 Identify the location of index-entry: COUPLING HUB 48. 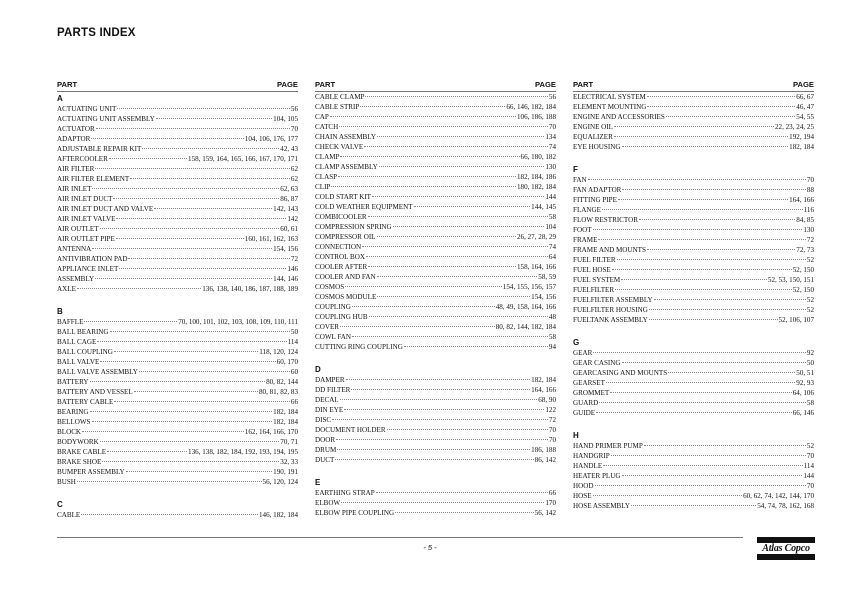
(435, 318).